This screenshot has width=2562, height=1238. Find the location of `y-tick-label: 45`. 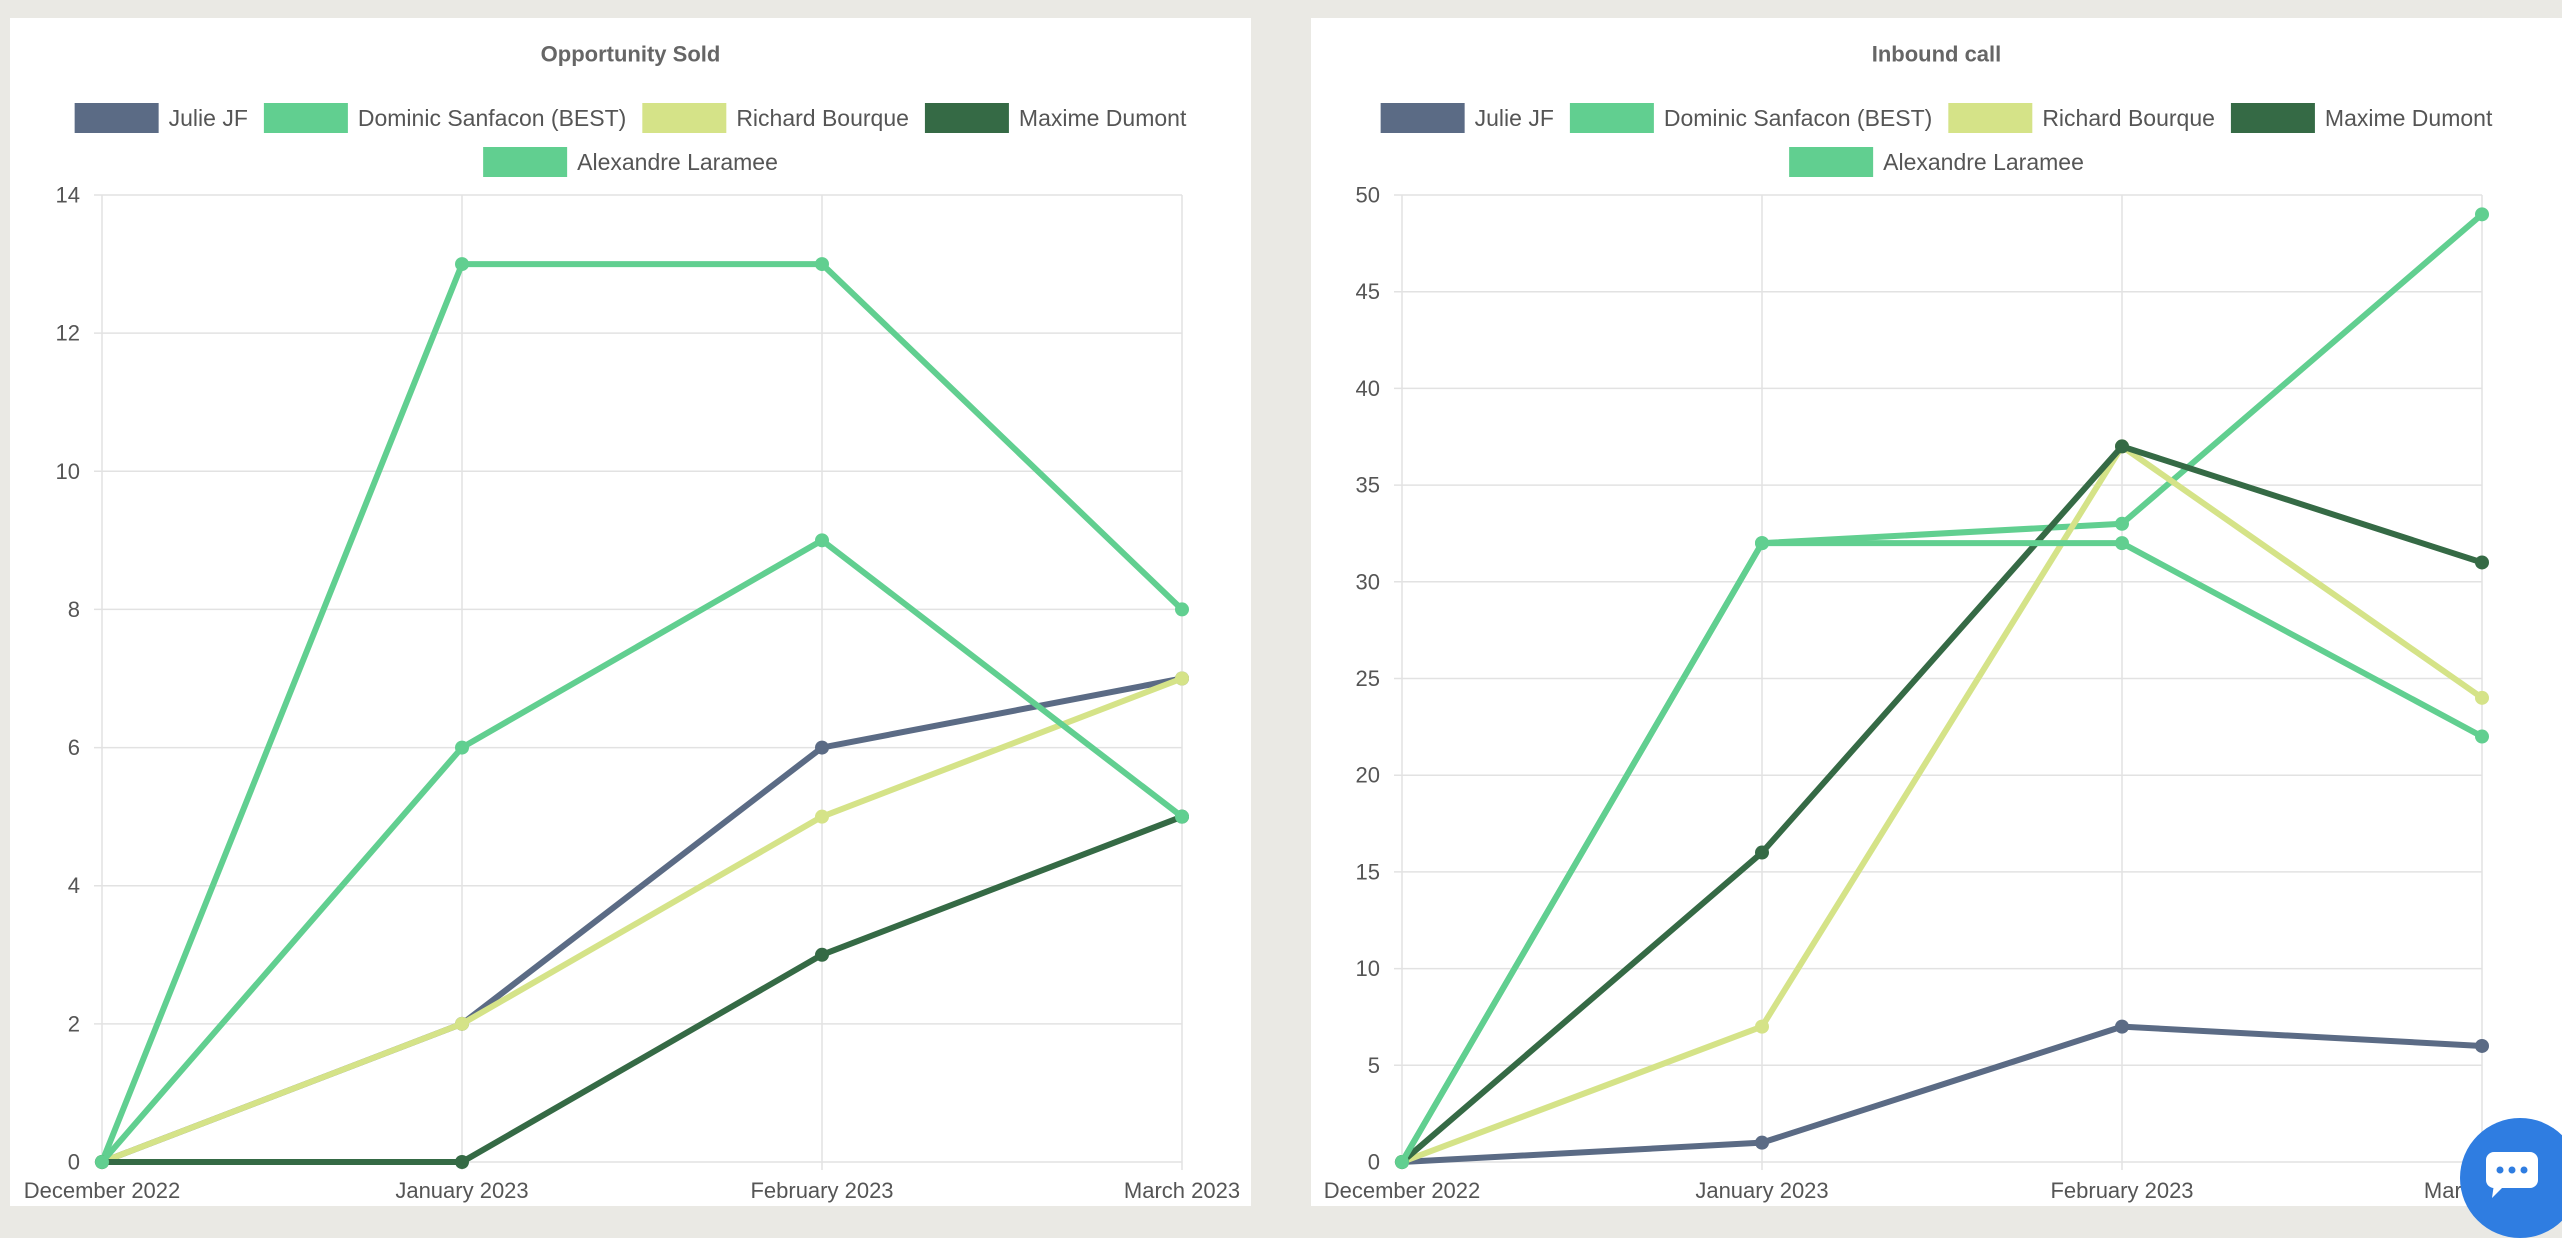

y-tick-label: 45 is located at coordinates (1368, 291).